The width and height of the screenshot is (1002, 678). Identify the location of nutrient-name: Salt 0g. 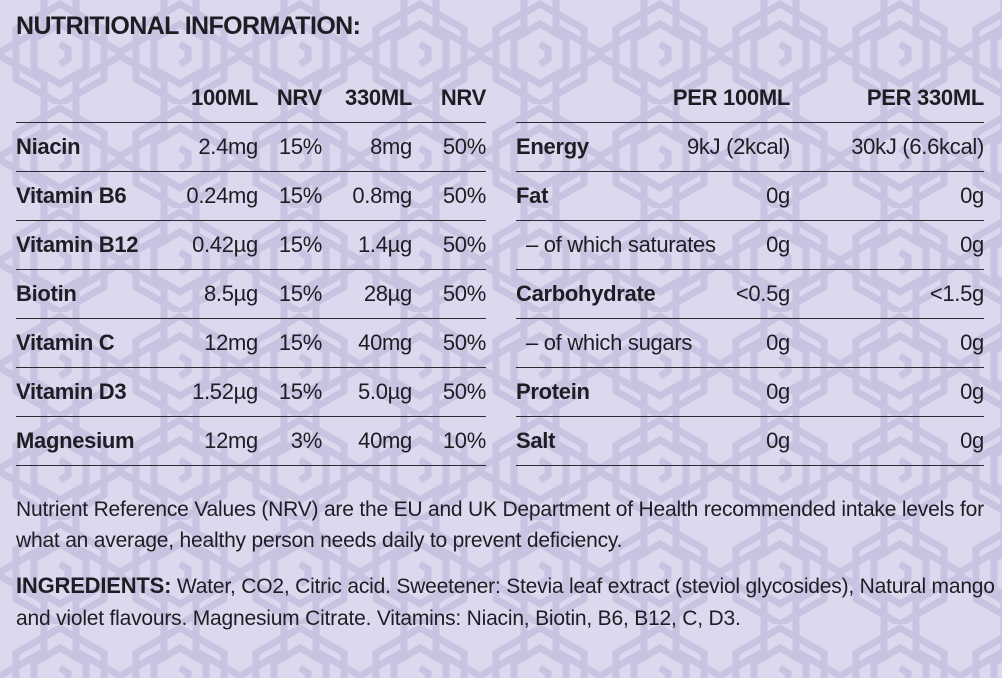
(653, 441).